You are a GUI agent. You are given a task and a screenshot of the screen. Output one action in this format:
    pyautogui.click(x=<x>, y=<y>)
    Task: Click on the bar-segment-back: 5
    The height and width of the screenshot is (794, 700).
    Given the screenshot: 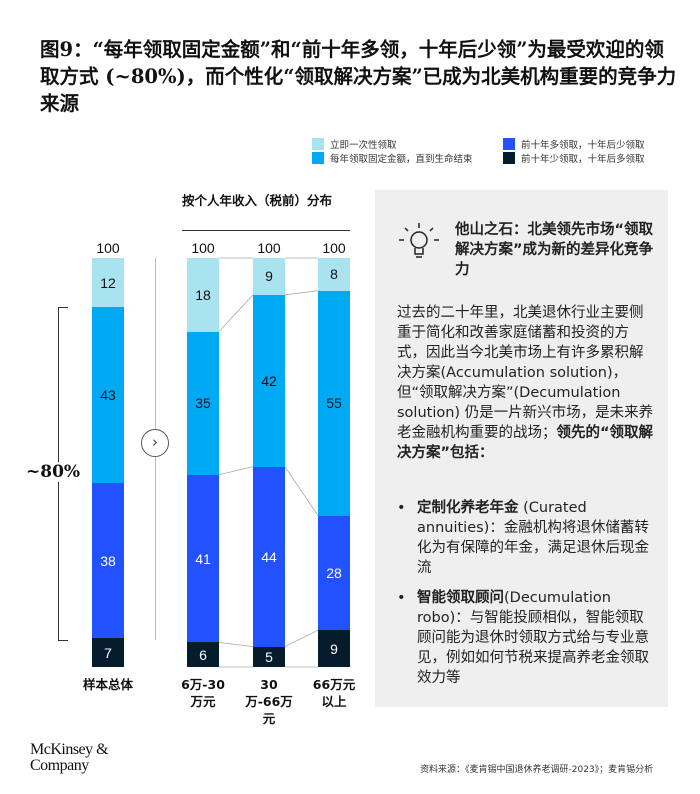 What is the action you would take?
    pyautogui.click(x=269, y=656)
    